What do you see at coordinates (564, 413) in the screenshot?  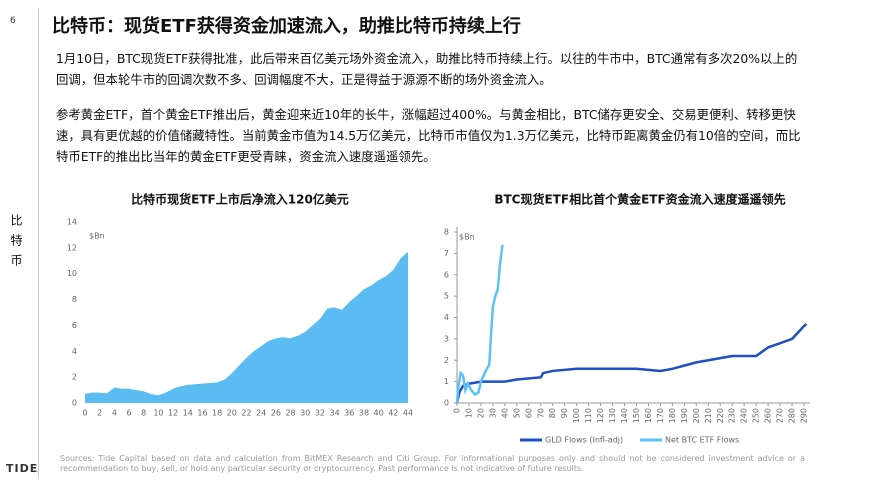 I see `x-tick-label: 90` at bounding box center [564, 413].